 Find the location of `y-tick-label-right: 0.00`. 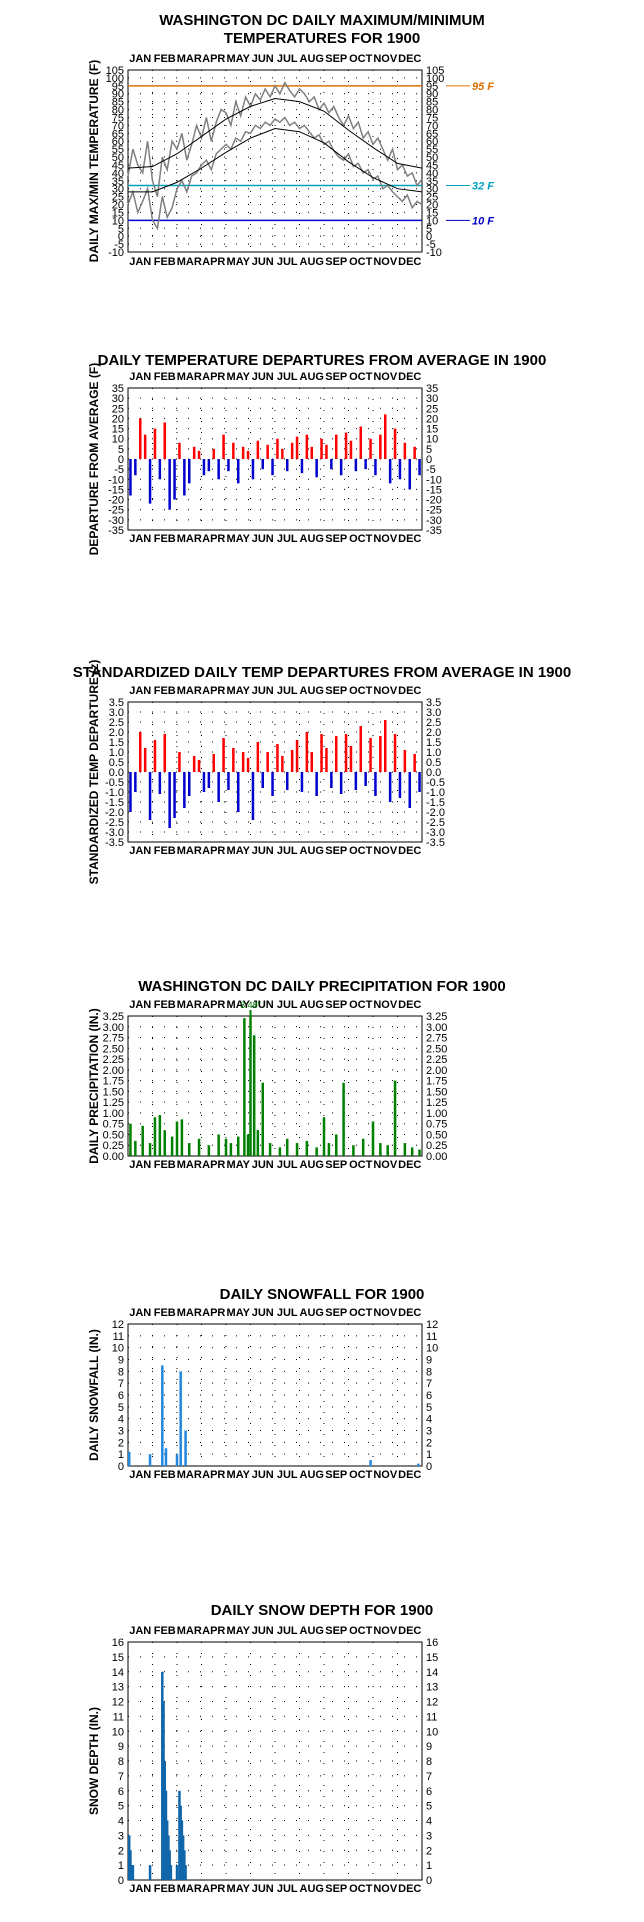

y-tick-label-right: 0.00 is located at coordinates (436, 1157).